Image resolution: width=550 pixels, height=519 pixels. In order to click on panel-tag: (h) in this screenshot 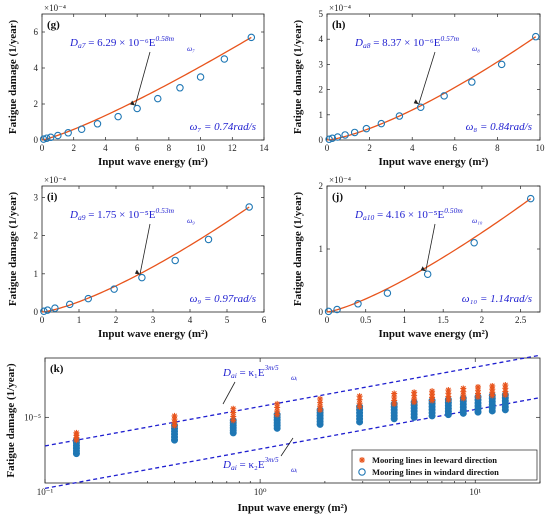, I will do `click(339, 25)`.